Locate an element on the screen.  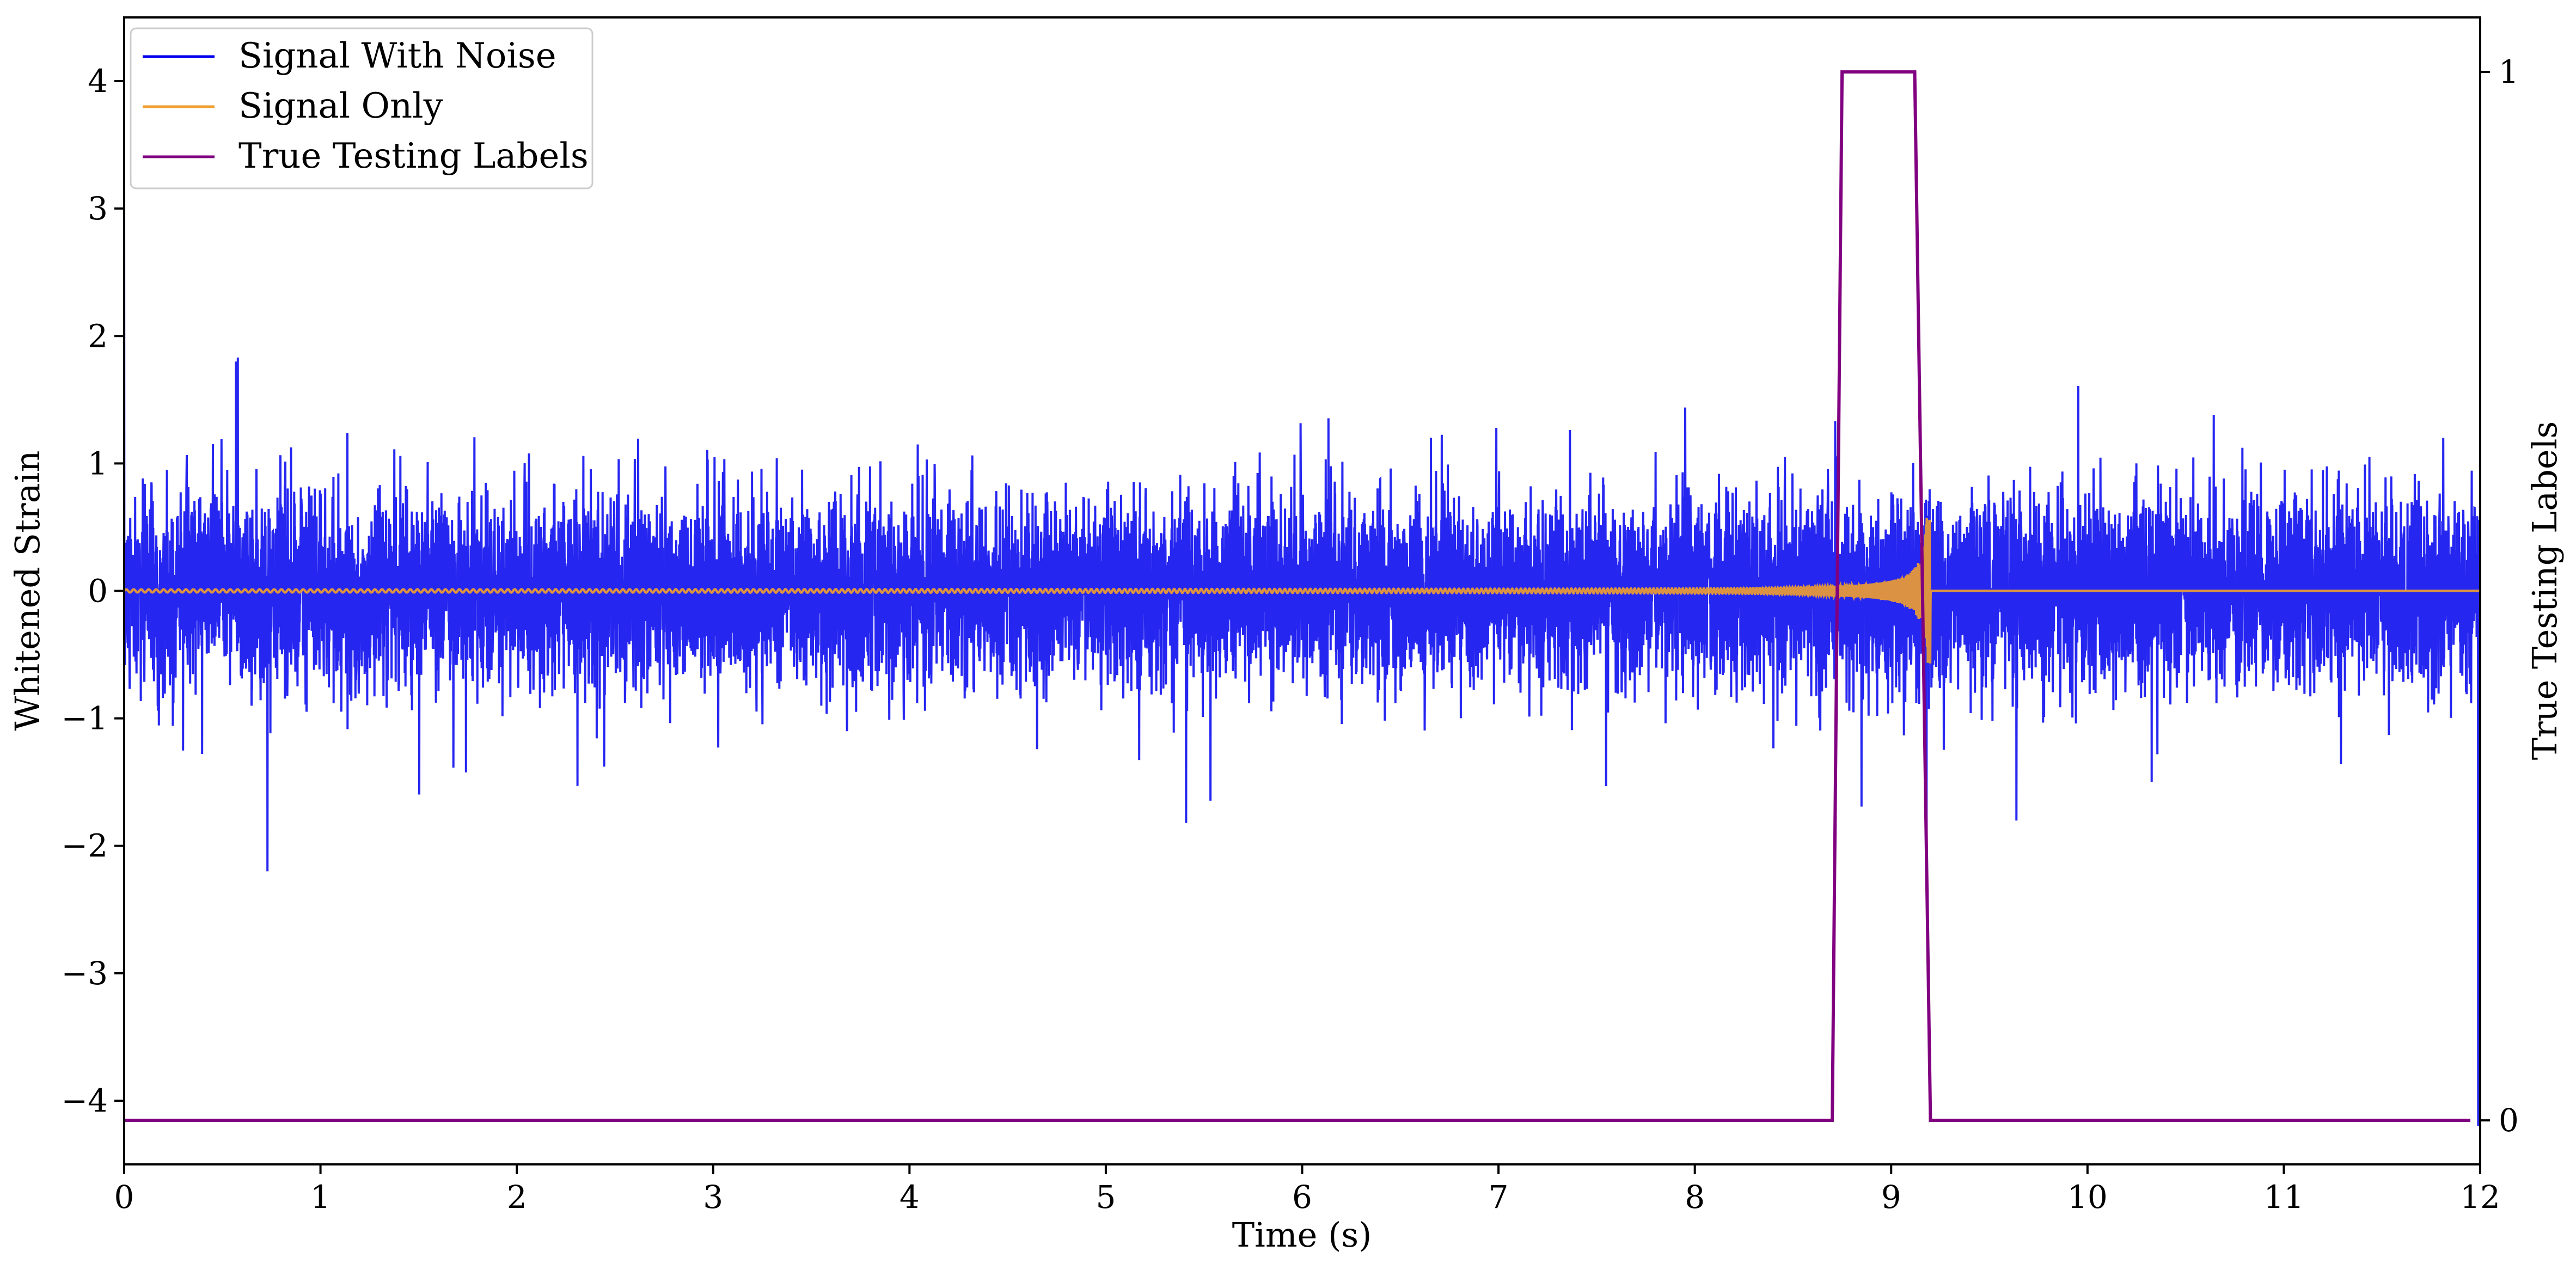
x-tick-label: 2 is located at coordinates (517, 1197).